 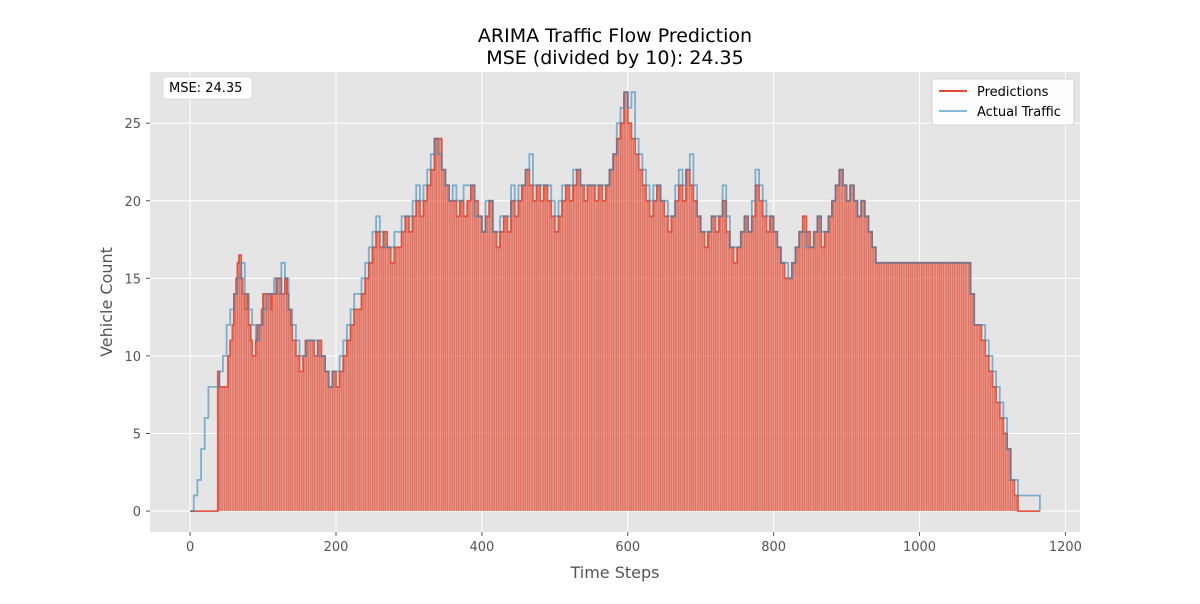 What do you see at coordinates (137, 434) in the screenshot?
I see `y-tick-label: 5` at bounding box center [137, 434].